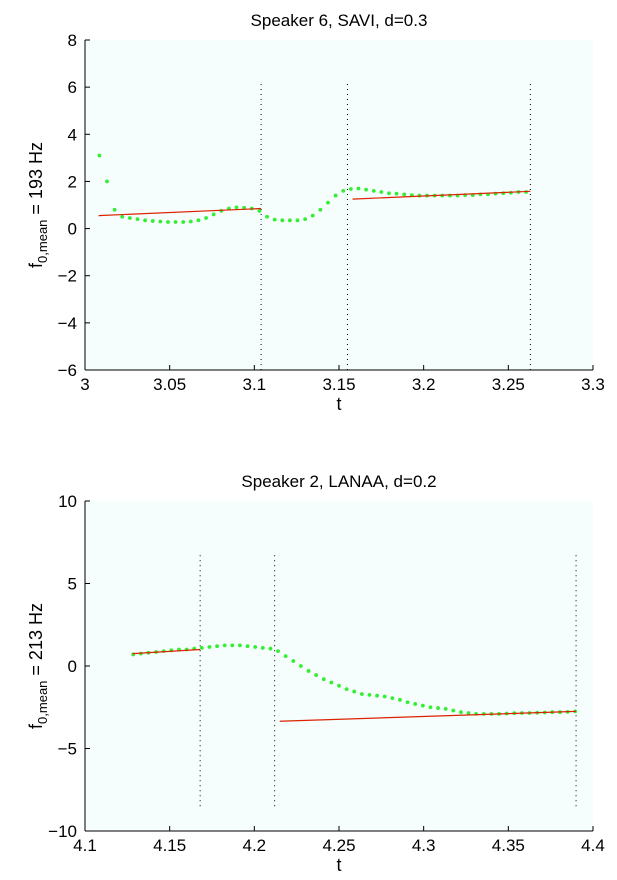  I want to click on y-tick-label: 6, so click(72, 87).